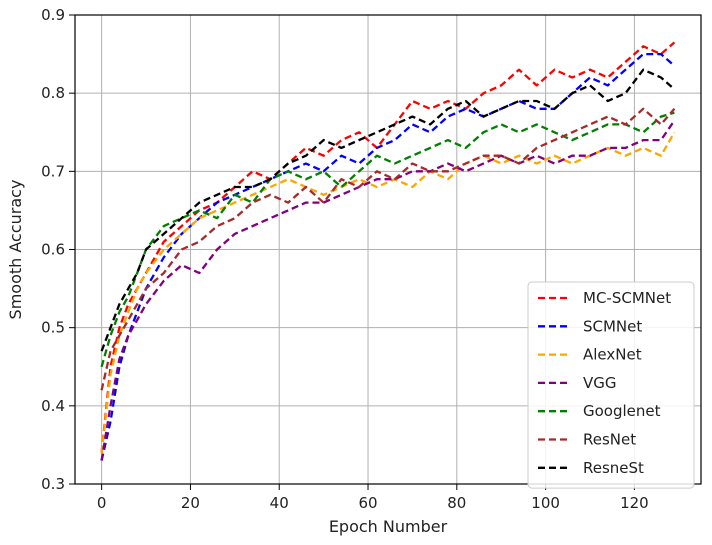 The height and width of the screenshot is (545, 712). Describe the element at coordinates (190, 503) in the screenshot. I see `x-tick-label: 20` at that location.